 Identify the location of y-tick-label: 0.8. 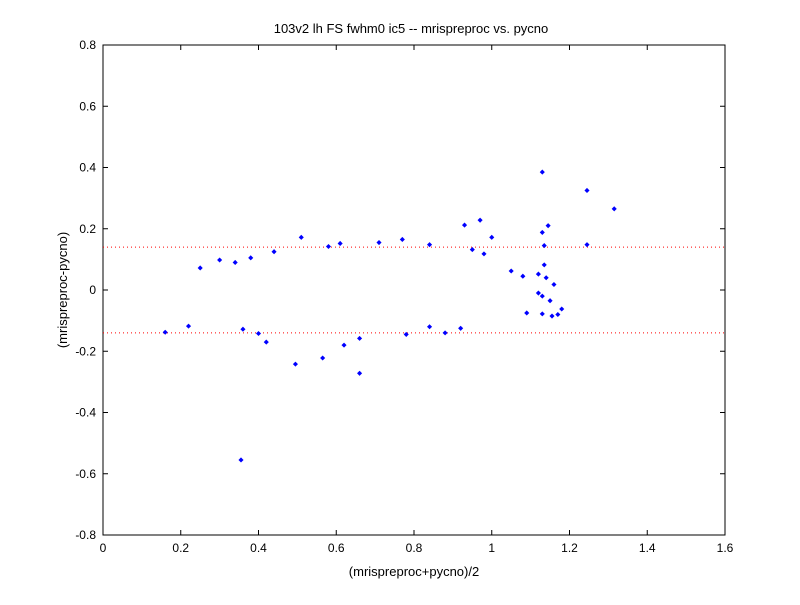
(87, 45).